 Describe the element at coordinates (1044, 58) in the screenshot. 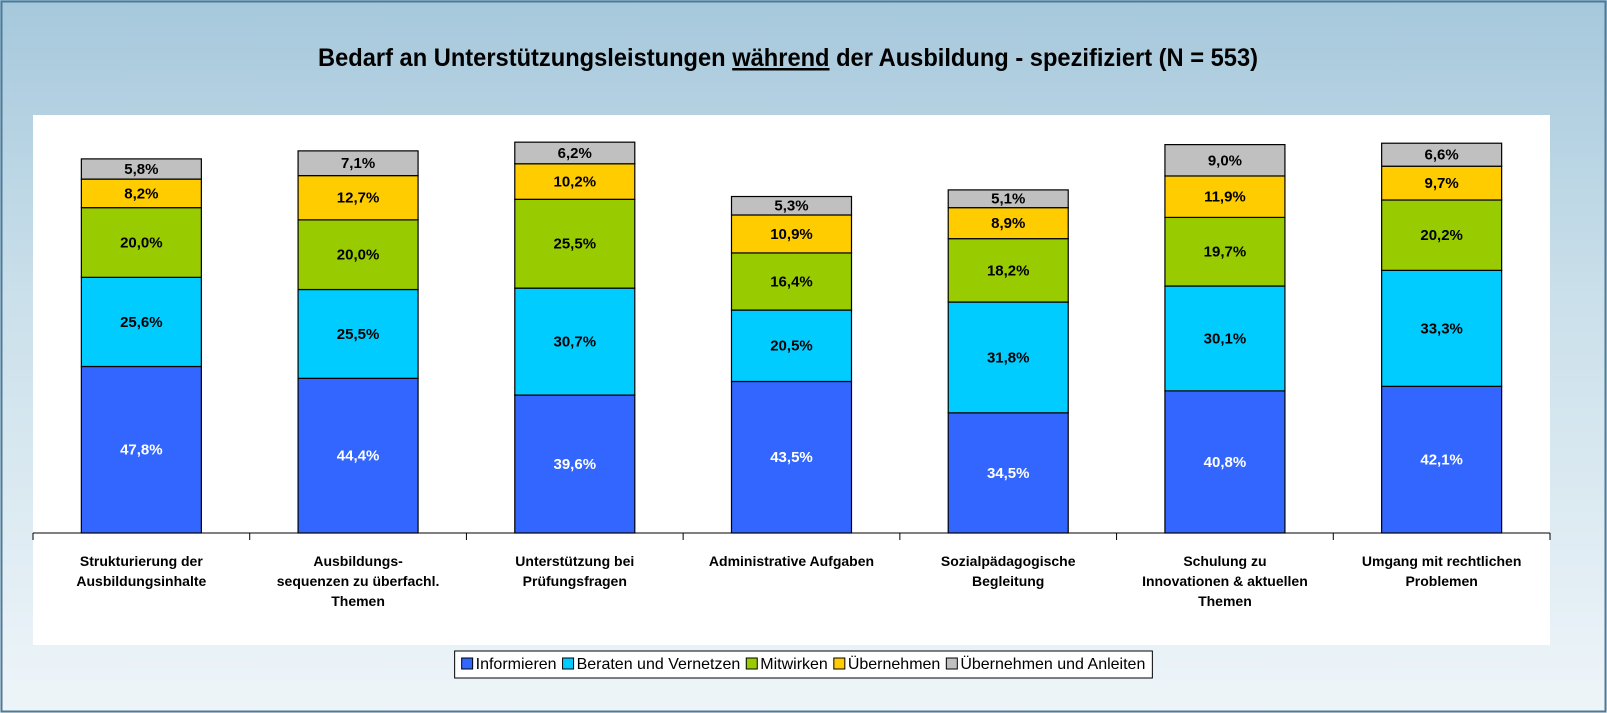

I see `title-part: der Ausbildung - spezifiziert (N = 553)` at that location.